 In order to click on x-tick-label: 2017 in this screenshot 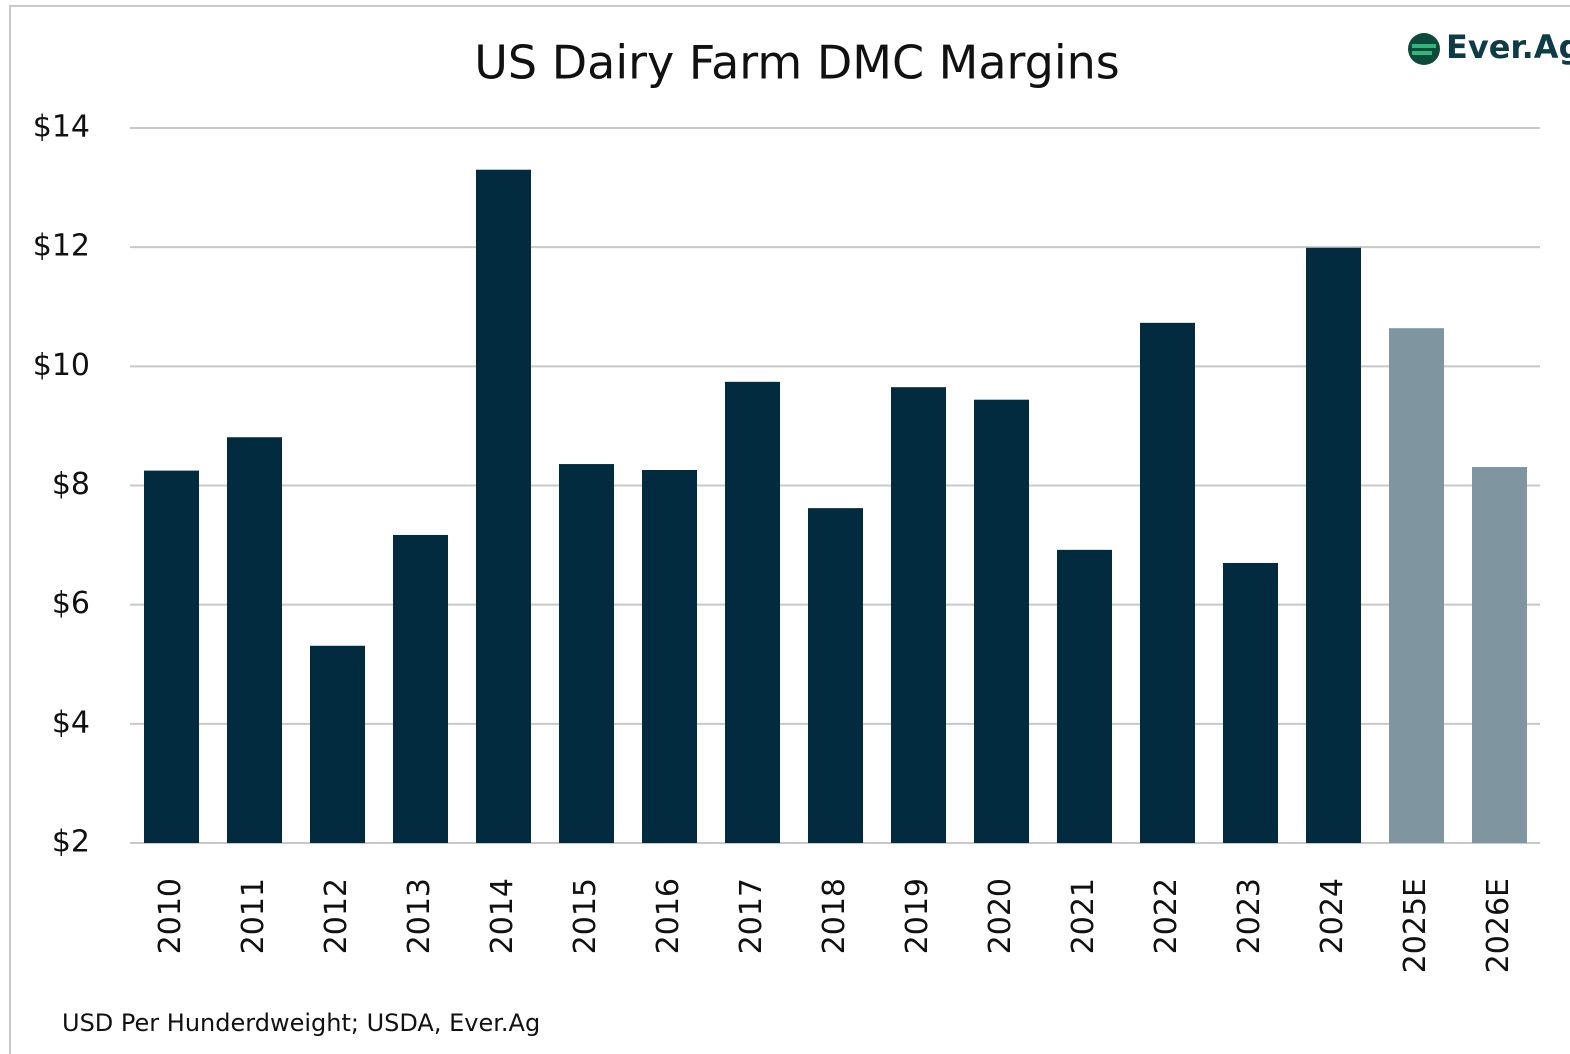, I will do `click(751, 916)`.